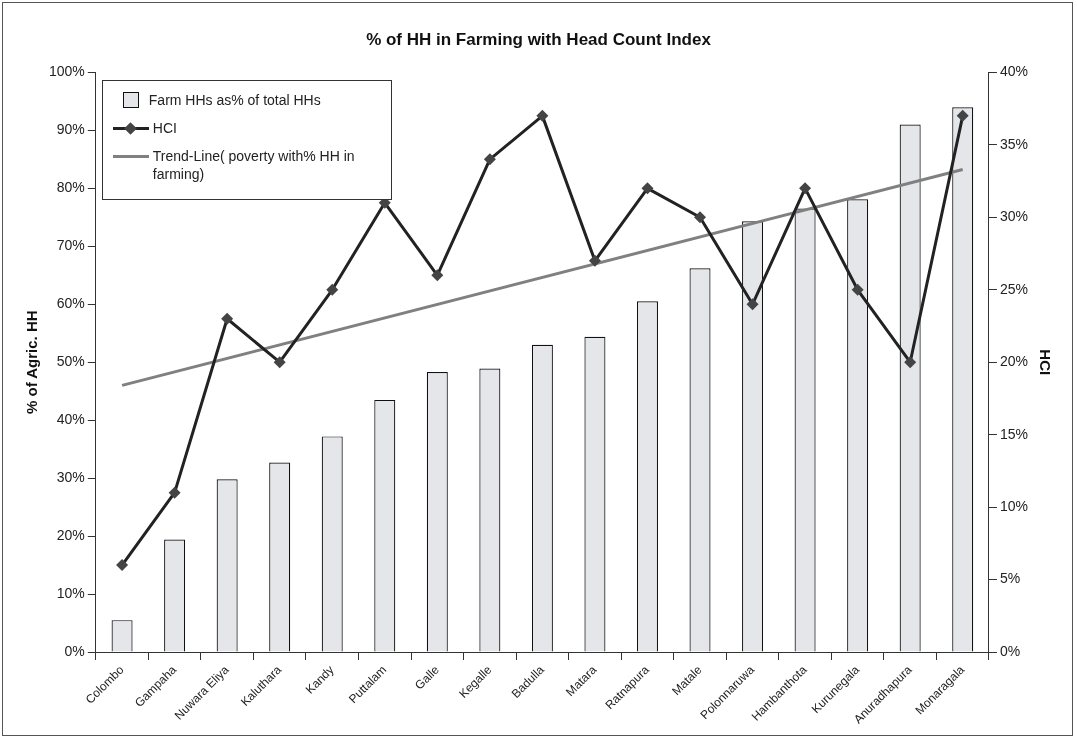 The height and width of the screenshot is (740, 1077). What do you see at coordinates (70, 534) in the screenshot?
I see `y-tick-label: 20%` at bounding box center [70, 534].